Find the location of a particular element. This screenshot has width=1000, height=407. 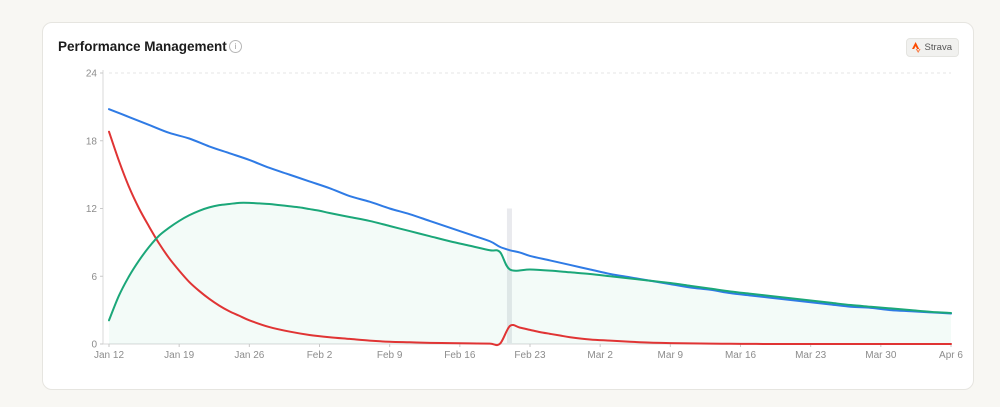

x-tick-label: Jan 19 is located at coordinates (179, 355).